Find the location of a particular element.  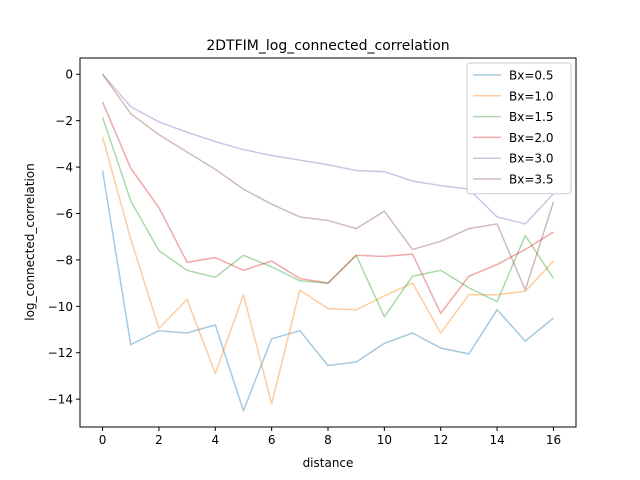

legend-label-4: Bx=3.0 is located at coordinates (531, 159).